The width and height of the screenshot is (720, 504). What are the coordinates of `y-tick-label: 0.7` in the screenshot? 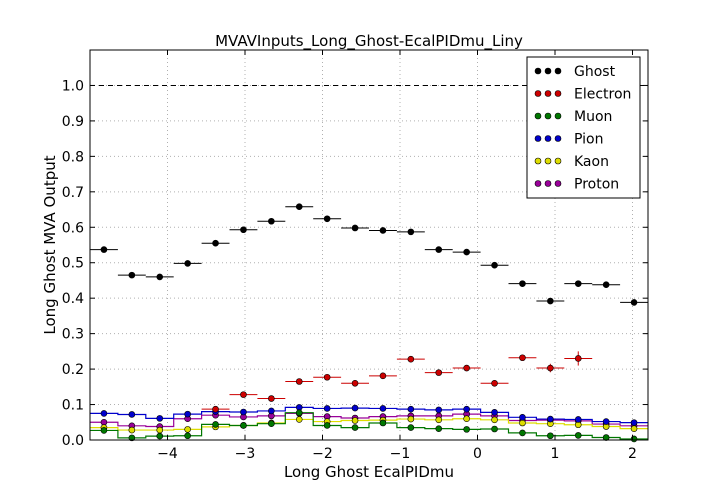 It's located at (73, 193).